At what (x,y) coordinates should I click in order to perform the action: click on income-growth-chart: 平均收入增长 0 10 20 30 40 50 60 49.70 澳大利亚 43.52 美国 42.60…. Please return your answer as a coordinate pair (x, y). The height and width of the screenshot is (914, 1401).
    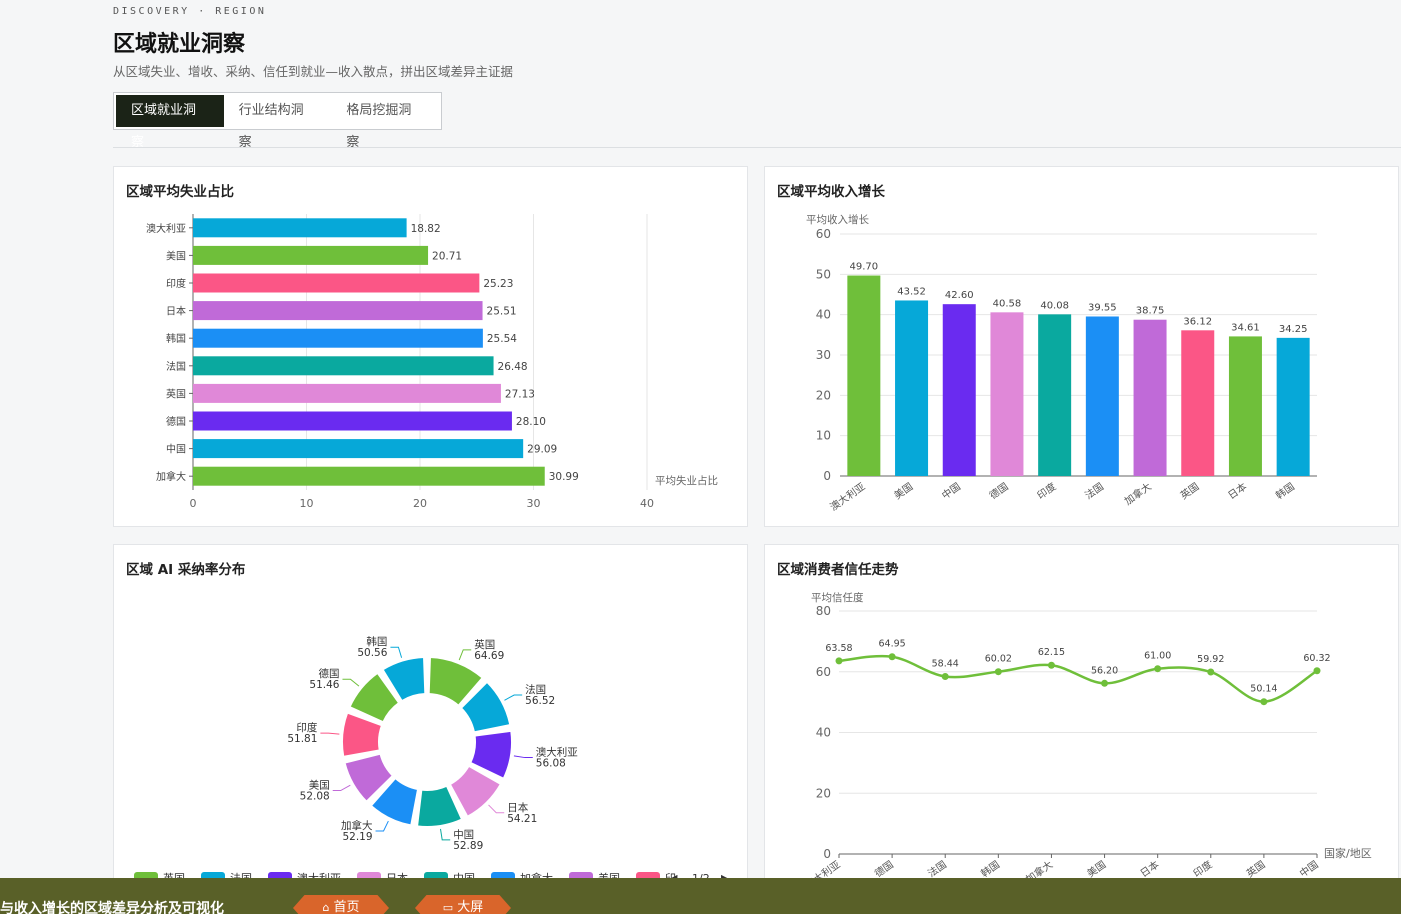
    Looking at the image, I should click on (1061, 363).